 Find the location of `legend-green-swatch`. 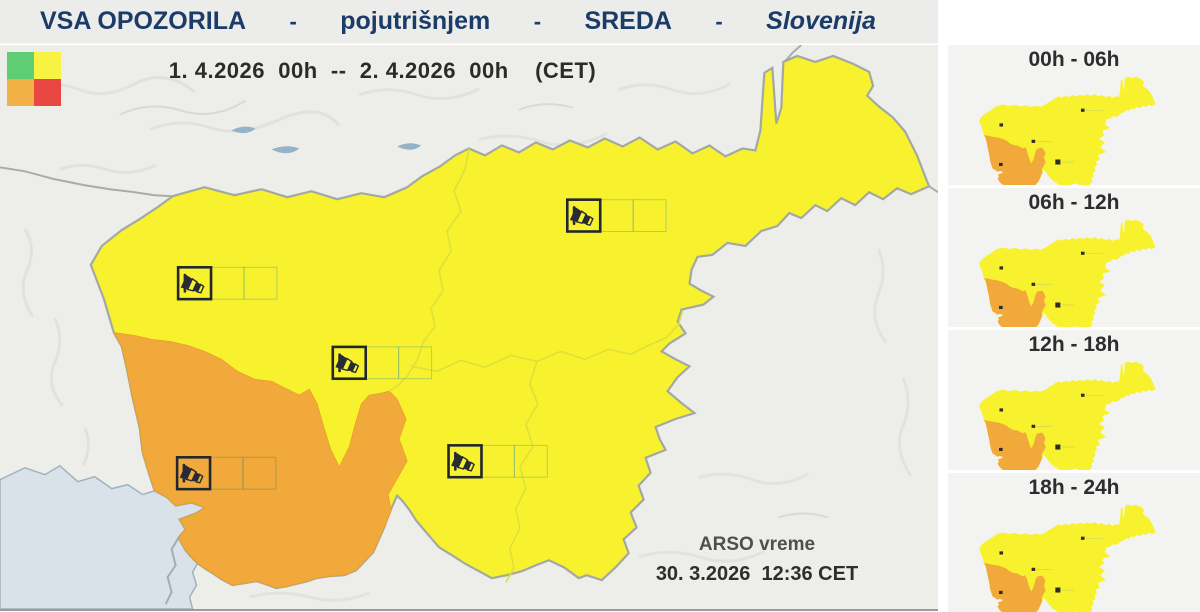

legend-green-swatch is located at coordinates (20, 65).